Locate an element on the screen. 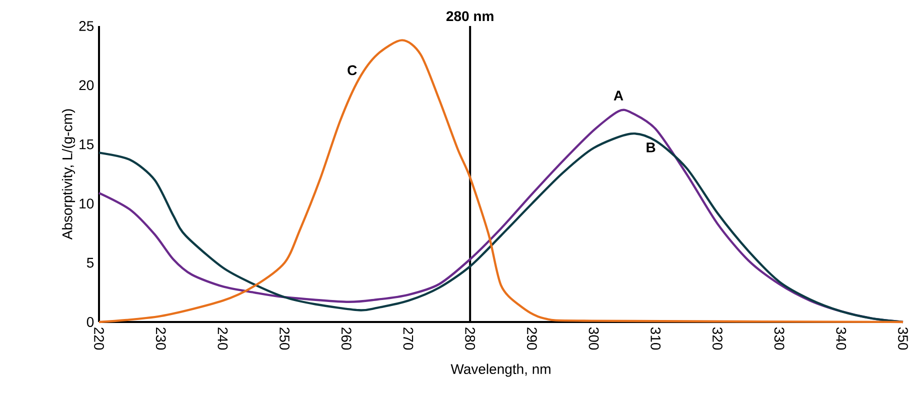  x-tick-label: 350 is located at coordinates (903, 338).